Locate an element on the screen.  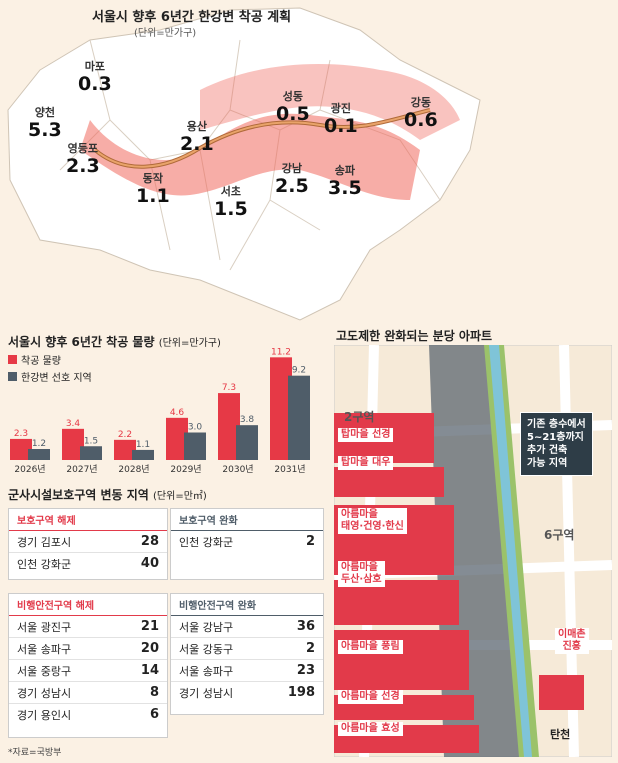
table-row: 경기 김포시 28 is located at coordinates (88, 542).